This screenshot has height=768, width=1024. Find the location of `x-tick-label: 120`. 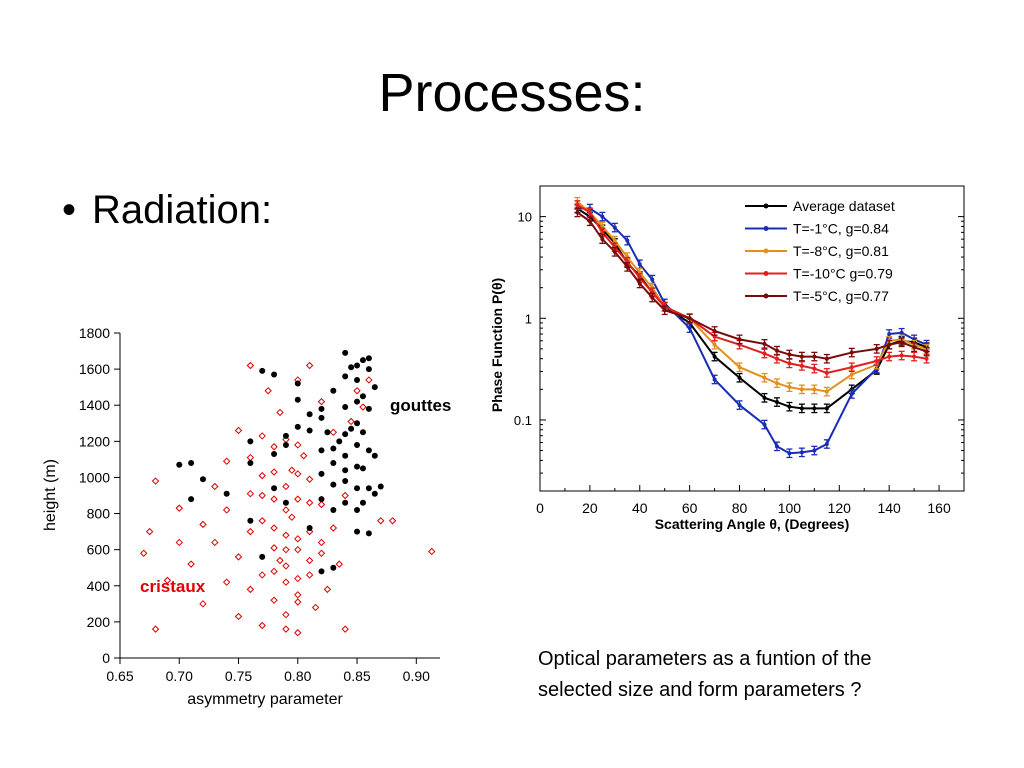

x-tick-label: 120 is located at coordinates (840, 508).